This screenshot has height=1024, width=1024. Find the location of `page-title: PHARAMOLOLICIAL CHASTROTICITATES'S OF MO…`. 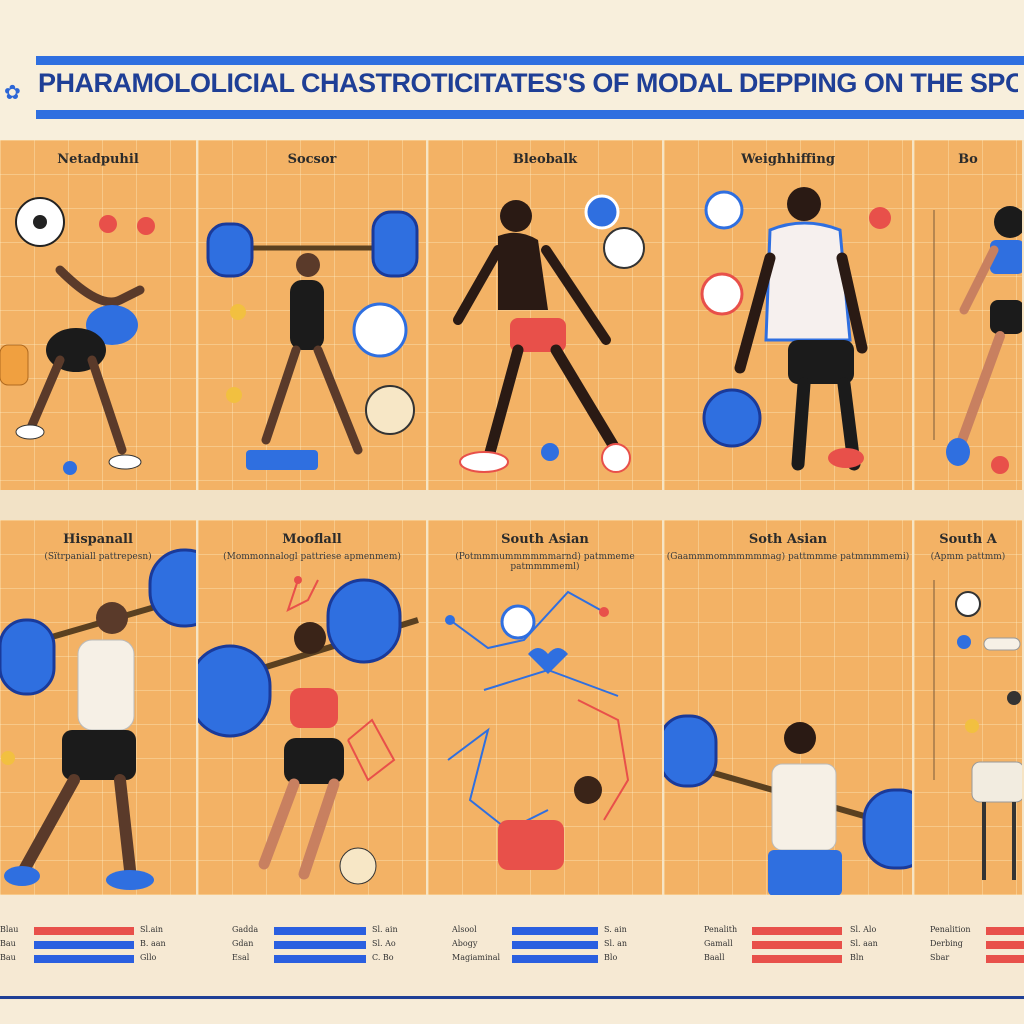

page-title: PHARAMOLOLICIAL CHASTROTICITATES'S OF MO… is located at coordinates (528, 83).